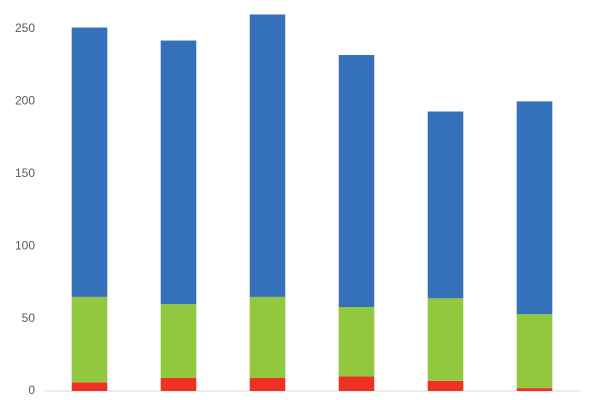 The width and height of the screenshot is (600, 400). Describe the element at coordinates (25, 101) in the screenshot. I see `y-tick-label: 200` at that location.